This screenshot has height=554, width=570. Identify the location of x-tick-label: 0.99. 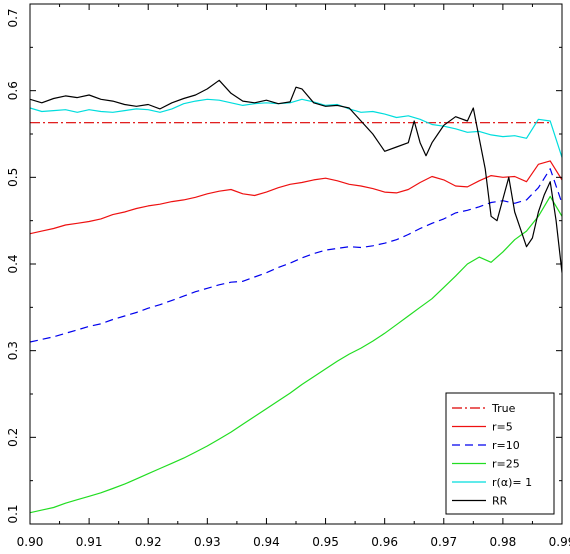
(559, 542).